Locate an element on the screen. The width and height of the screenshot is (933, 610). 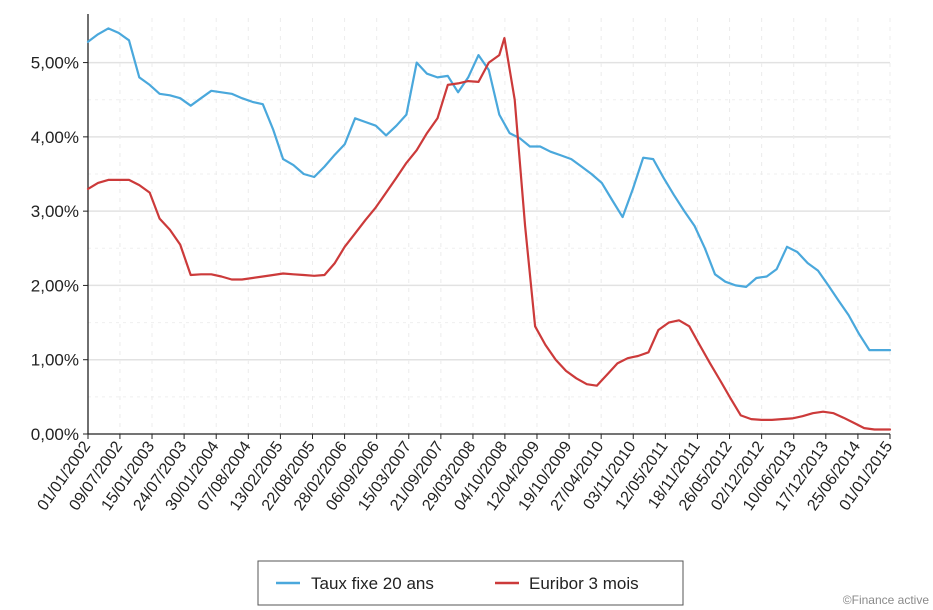
legend: Taux fixe 20 ans Euribor 3 mois is located at coordinates (470, 583).